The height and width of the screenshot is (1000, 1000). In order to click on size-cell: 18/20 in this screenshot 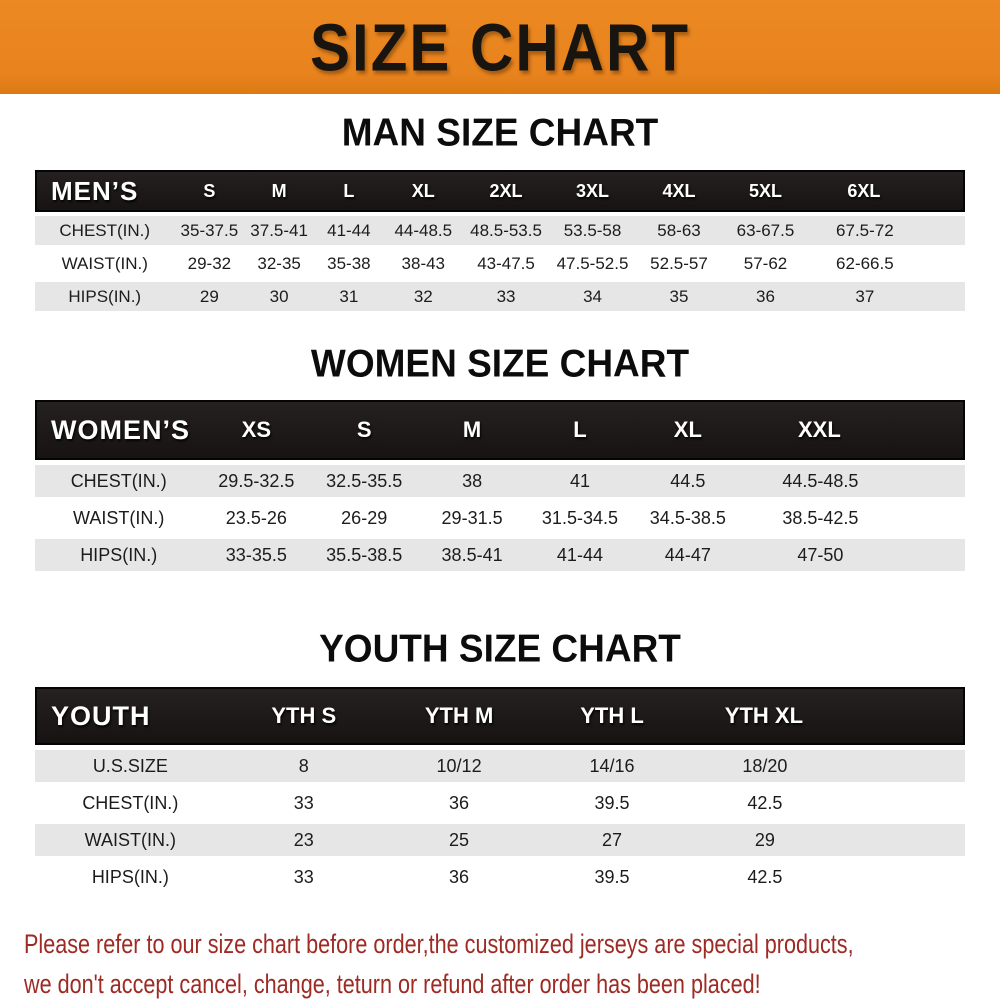, I will do `click(826, 766)`.